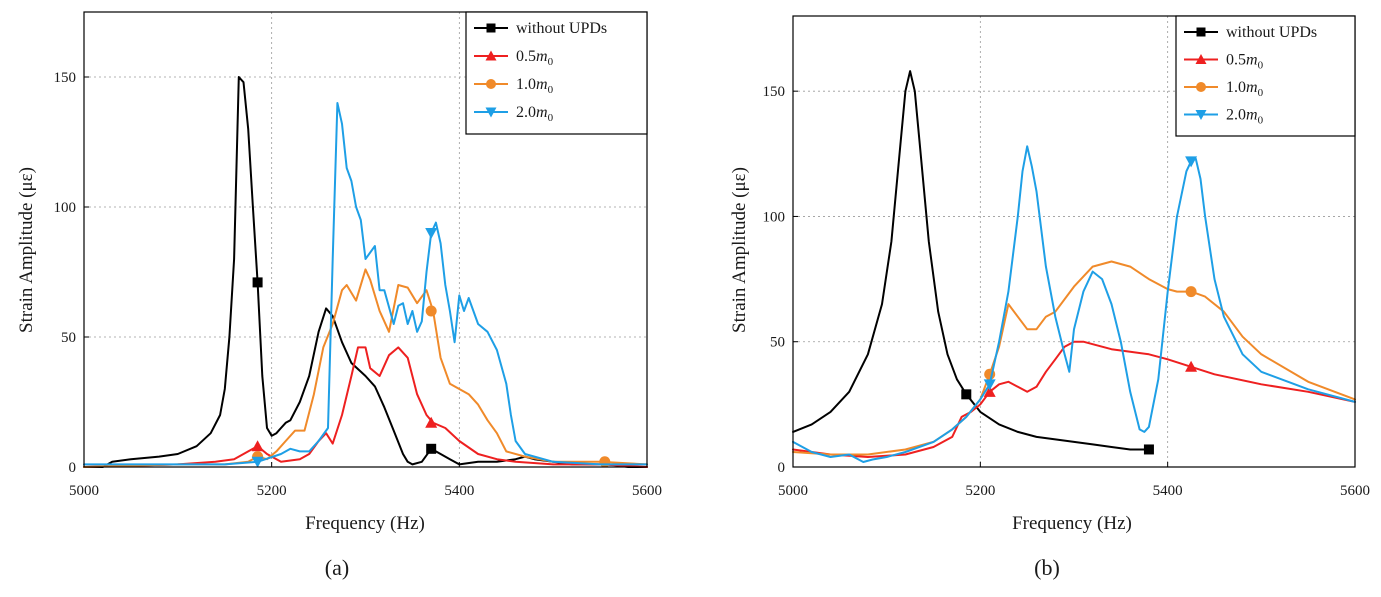 The width and height of the screenshot is (1381, 597). Describe the element at coordinates (1355, 491) in the screenshot. I see `x-tick-label-b-3: 5600` at that location.